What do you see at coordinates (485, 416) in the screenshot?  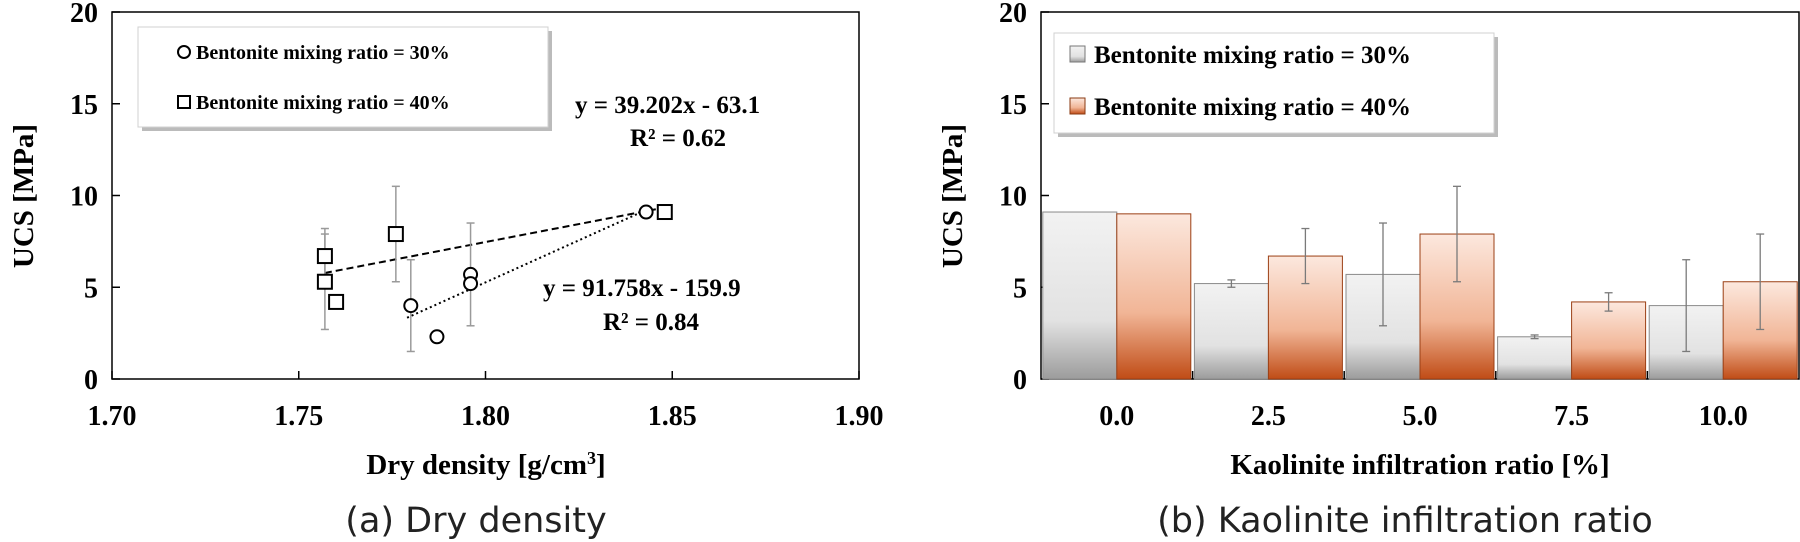 I see `x-tick-label: 1.80` at bounding box center [485, 416].